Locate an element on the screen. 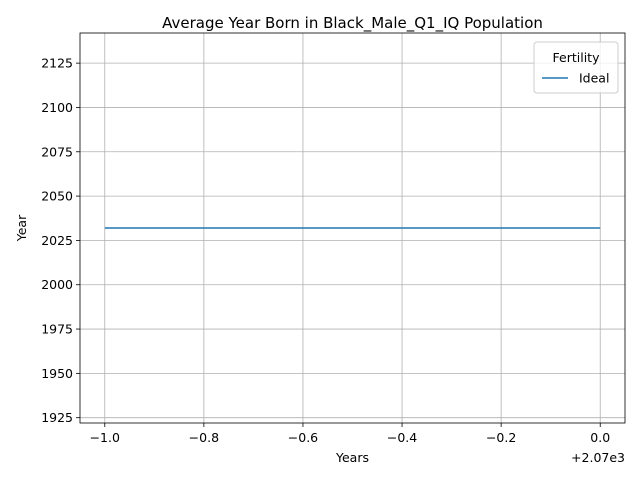 The width and height of the screenshot is (640, 480). y-axis: 1925 1950 1975 2000 2025 2050 2075 2100 2125 is located at coordinates (60, 240).